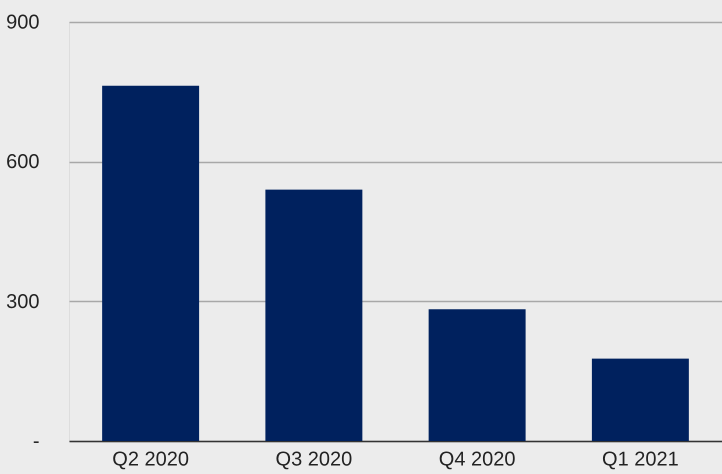  I want to click on x-tick-label: Q1 2021, so click(640, 459).